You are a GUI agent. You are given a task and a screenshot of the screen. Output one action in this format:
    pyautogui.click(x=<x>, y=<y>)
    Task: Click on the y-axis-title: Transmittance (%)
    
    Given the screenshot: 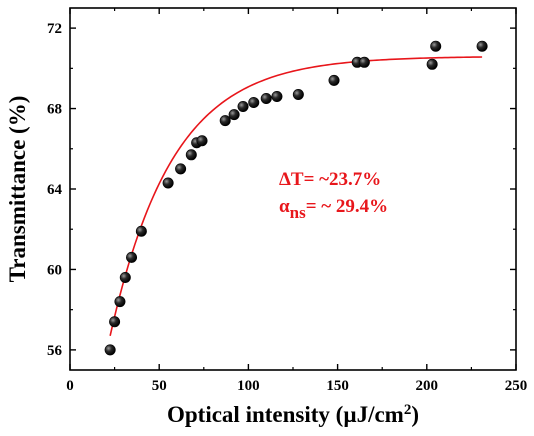 What is the action you would take?
    pyautogui.click(x=17, y=189)
    